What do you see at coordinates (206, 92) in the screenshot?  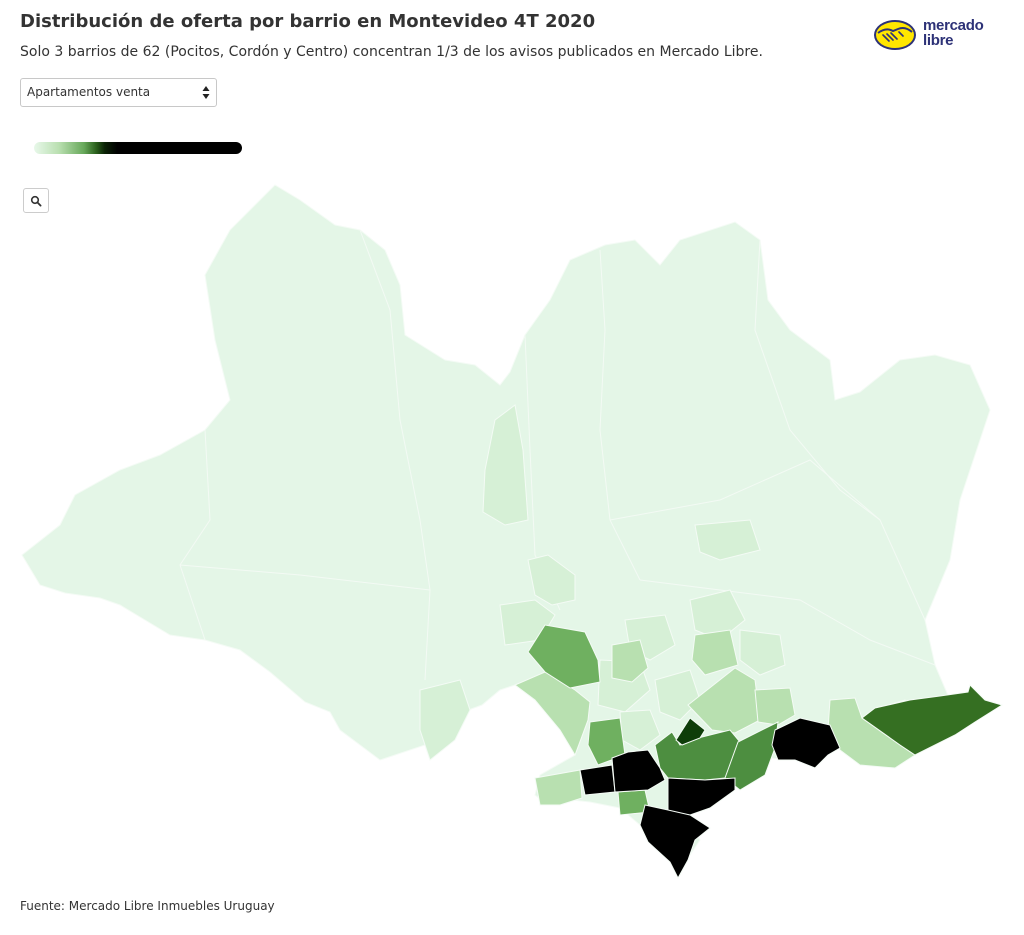 I see `select-arrows-icon` at bounding box center [206, 92].